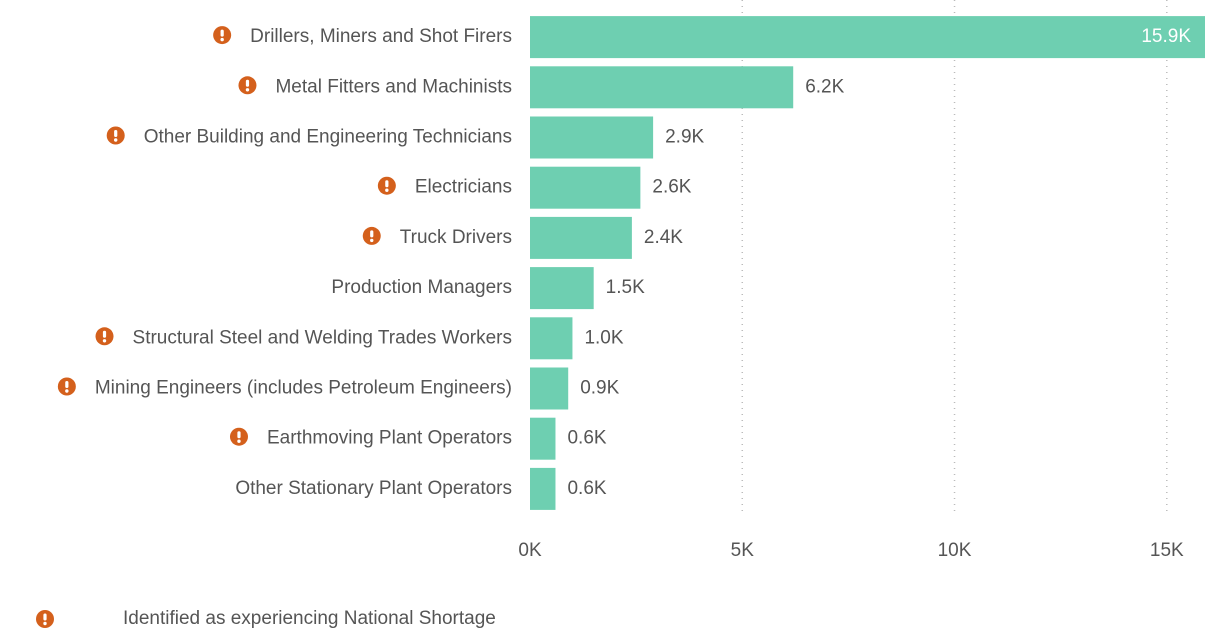 Image resolution: width=1205 pixels, height=632 pixels. Describe the element at coordinates (625, 287) in the screenshot. I see `value-label: 1.5K` at that location.